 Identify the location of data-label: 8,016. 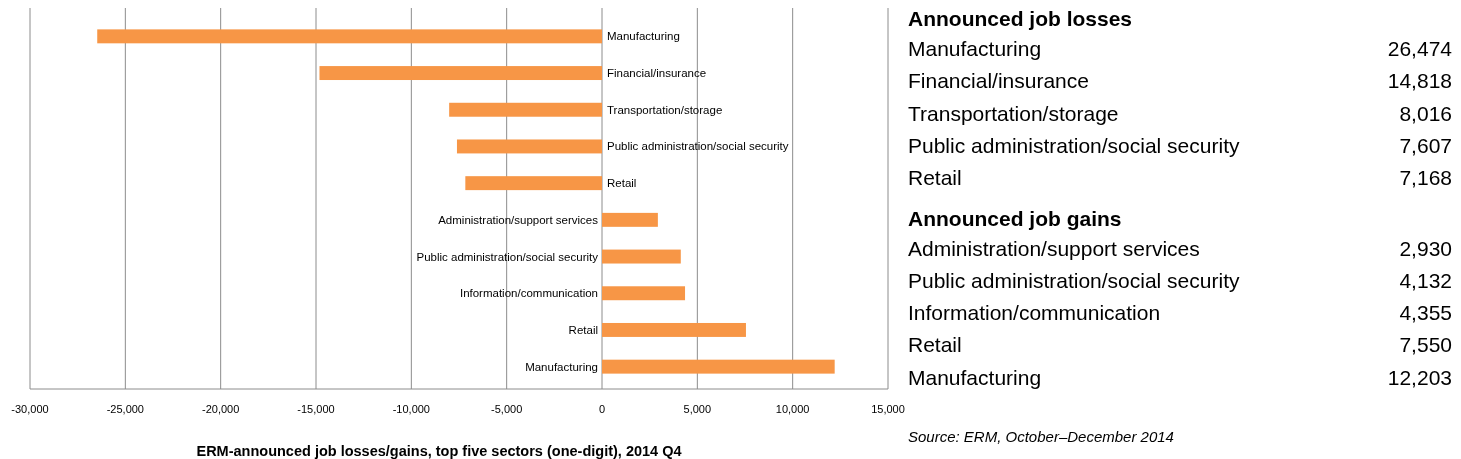
(1425, 113).